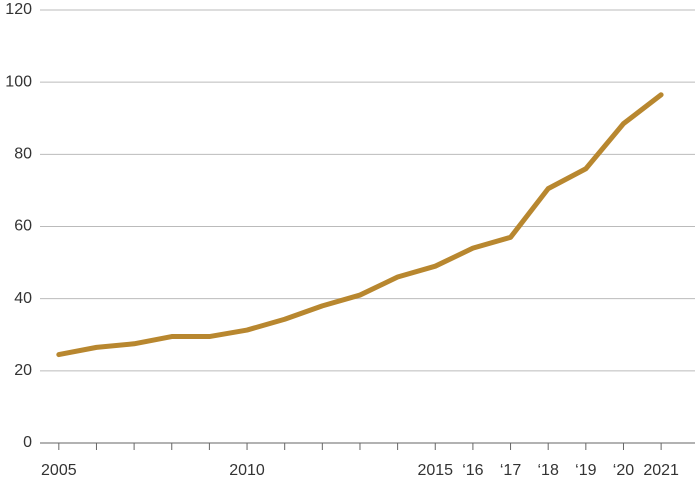 Image resolution: width=700 pixels, height=482 pixels. What do you see at coordinates (23, 154) in the screenshot?
I see `y-tick-label: 80` at bounding box center [23, 154].